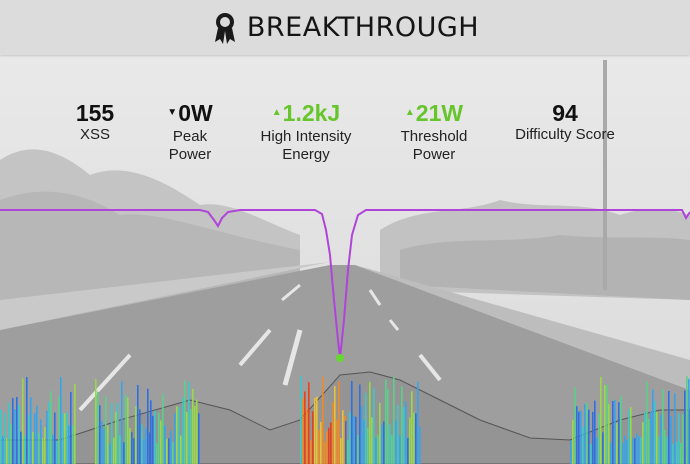 The image size is (690, 464). Describe the element at coordinates (195, 113) in the screenshot. I see `peak-power-value: 0W` at that location.